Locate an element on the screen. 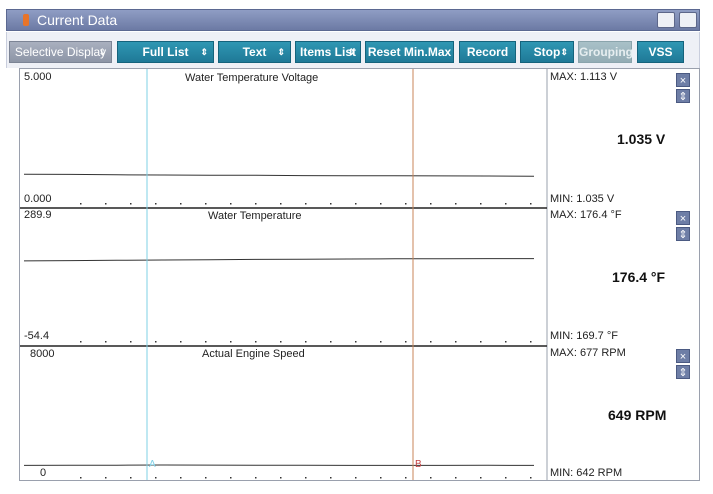  full-list-arrow-icon: ⇕ is located at coordinates (204, 52).